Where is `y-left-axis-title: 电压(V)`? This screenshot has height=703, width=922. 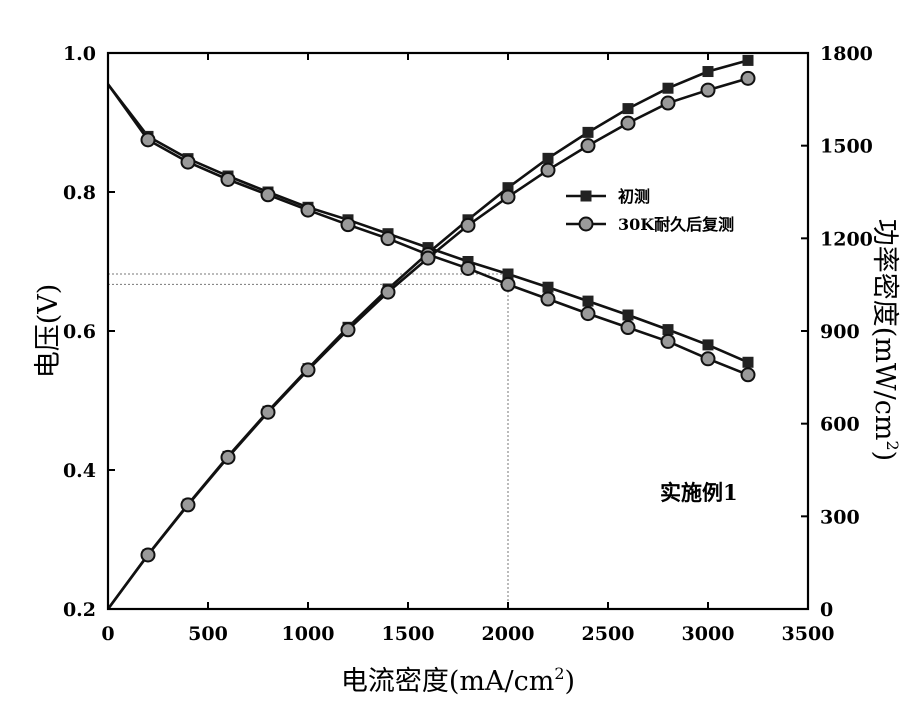 y-left-axis-title: 电压(V) is located at coordinates (48, 331).